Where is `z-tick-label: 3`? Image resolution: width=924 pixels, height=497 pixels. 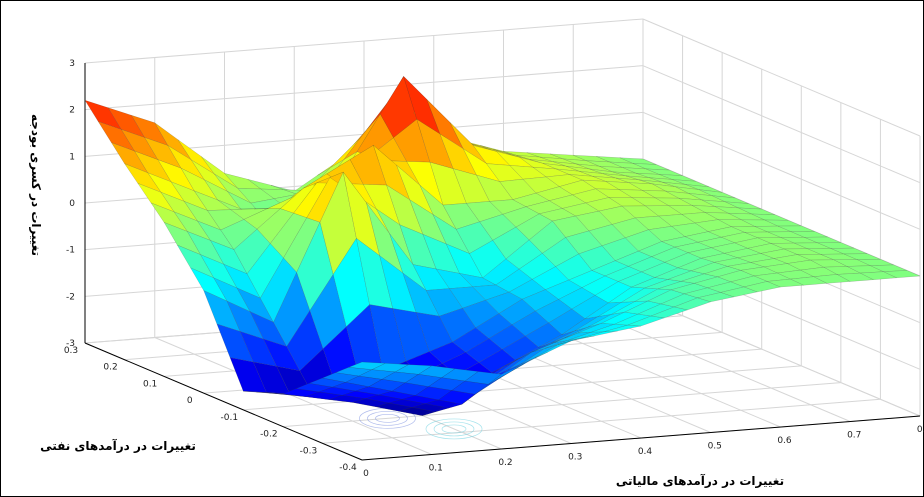
z-tick-label: 3 is located at coordinates (72, 64).